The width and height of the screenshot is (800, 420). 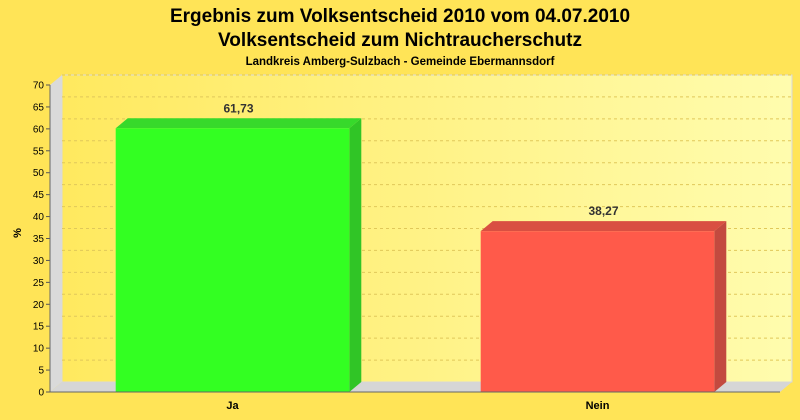 What do you see at coordinates (39, 86) in the screenshot?
I see `y-tick-label: 70` at bounding box center [39, 86].